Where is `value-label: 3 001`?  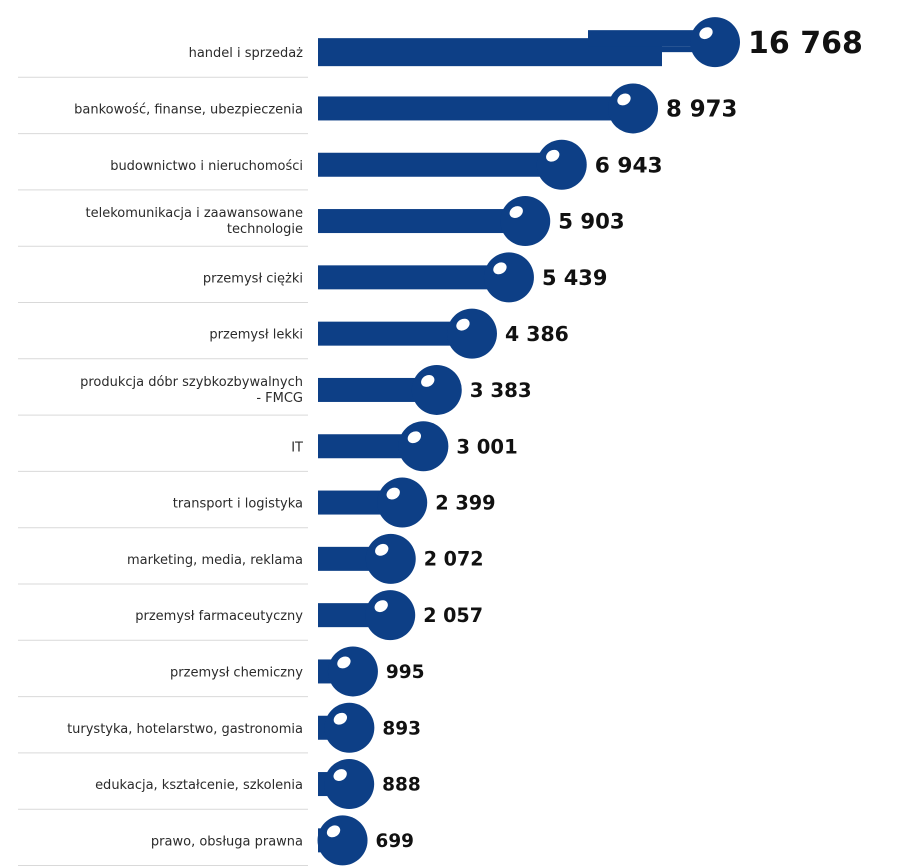
value-label: 3 001 is located at coordinates (486, 446).